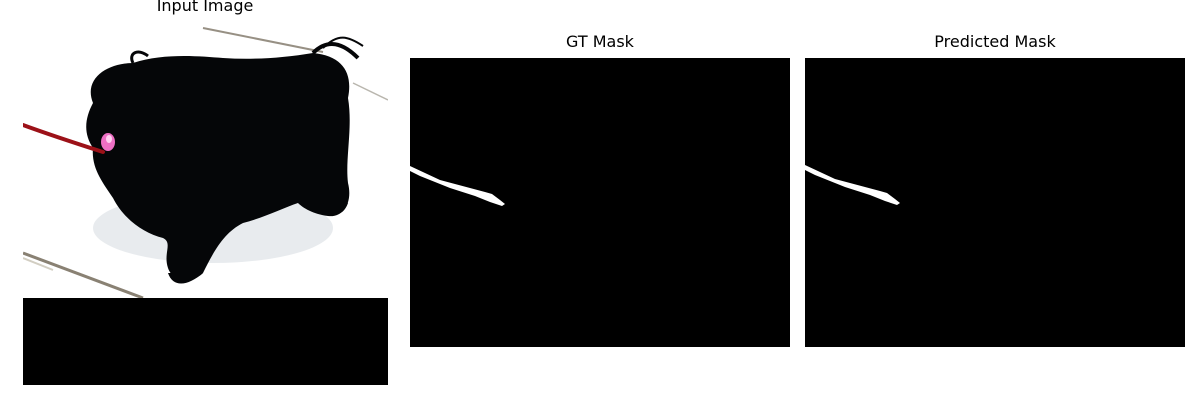  I want to click on gt-mask-title: GT Mask, so click(600, 41).